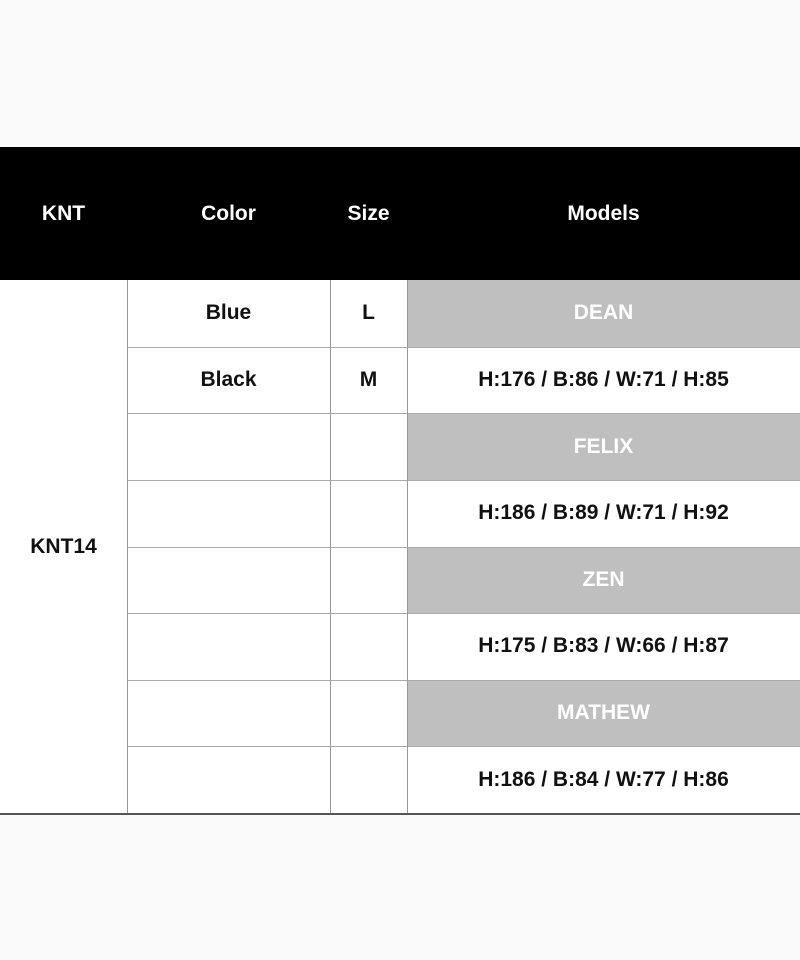  Describe the element at coordinates (228, 379) in the screenshot. I see `variant-color: Black` at that location.